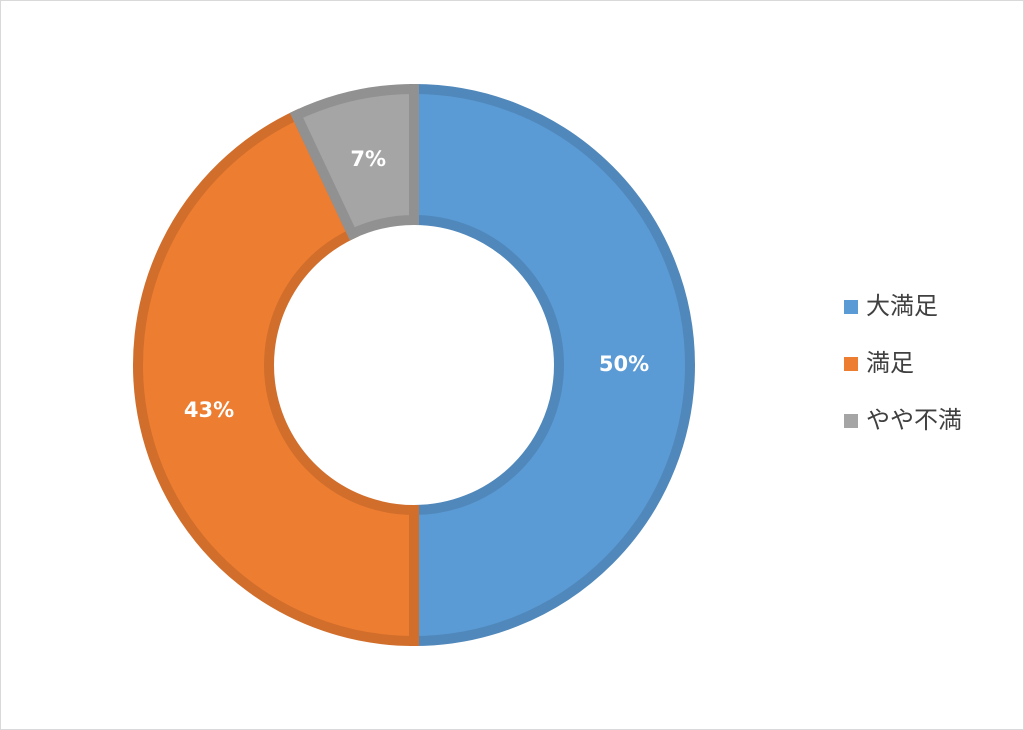  What do you see at coordinates (914, 420) in the screenshot?
I see `legend-label: やや不満` at bounding box center [914, 420].